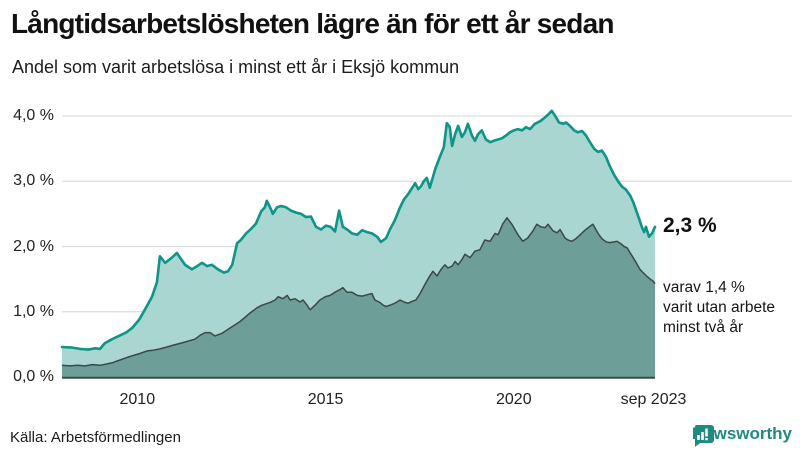 The image size is (800, 450). What do you see at coordinates (325, 399) in the screenshot?
I see `x-tick-label: 2015` at bounding box center [325, 399].